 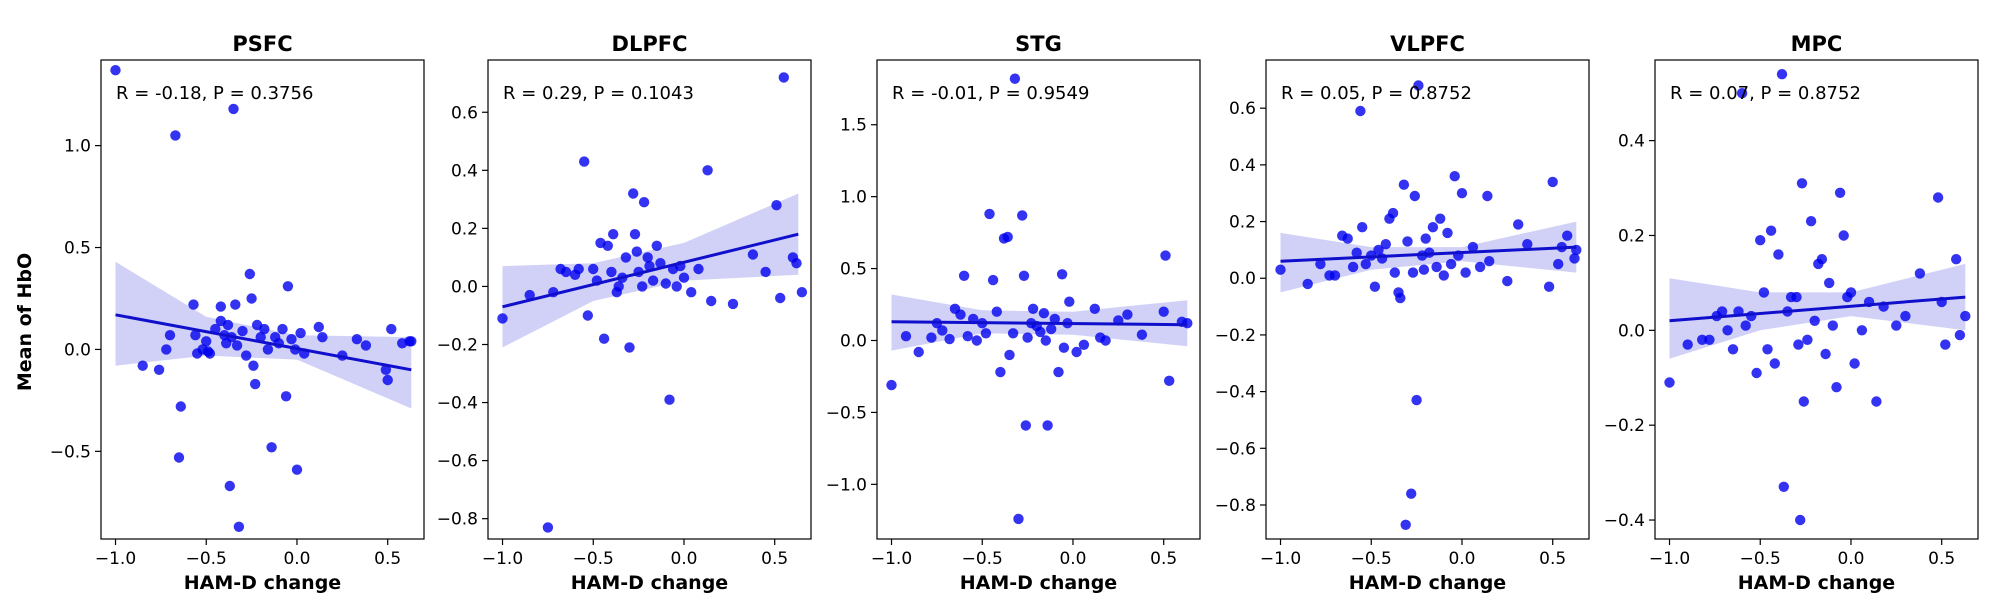 What do you see at coordinates (1850, 559) in the screenshot?
I see `x-tick-label: 0.0` at bounding box center [1850, 559].